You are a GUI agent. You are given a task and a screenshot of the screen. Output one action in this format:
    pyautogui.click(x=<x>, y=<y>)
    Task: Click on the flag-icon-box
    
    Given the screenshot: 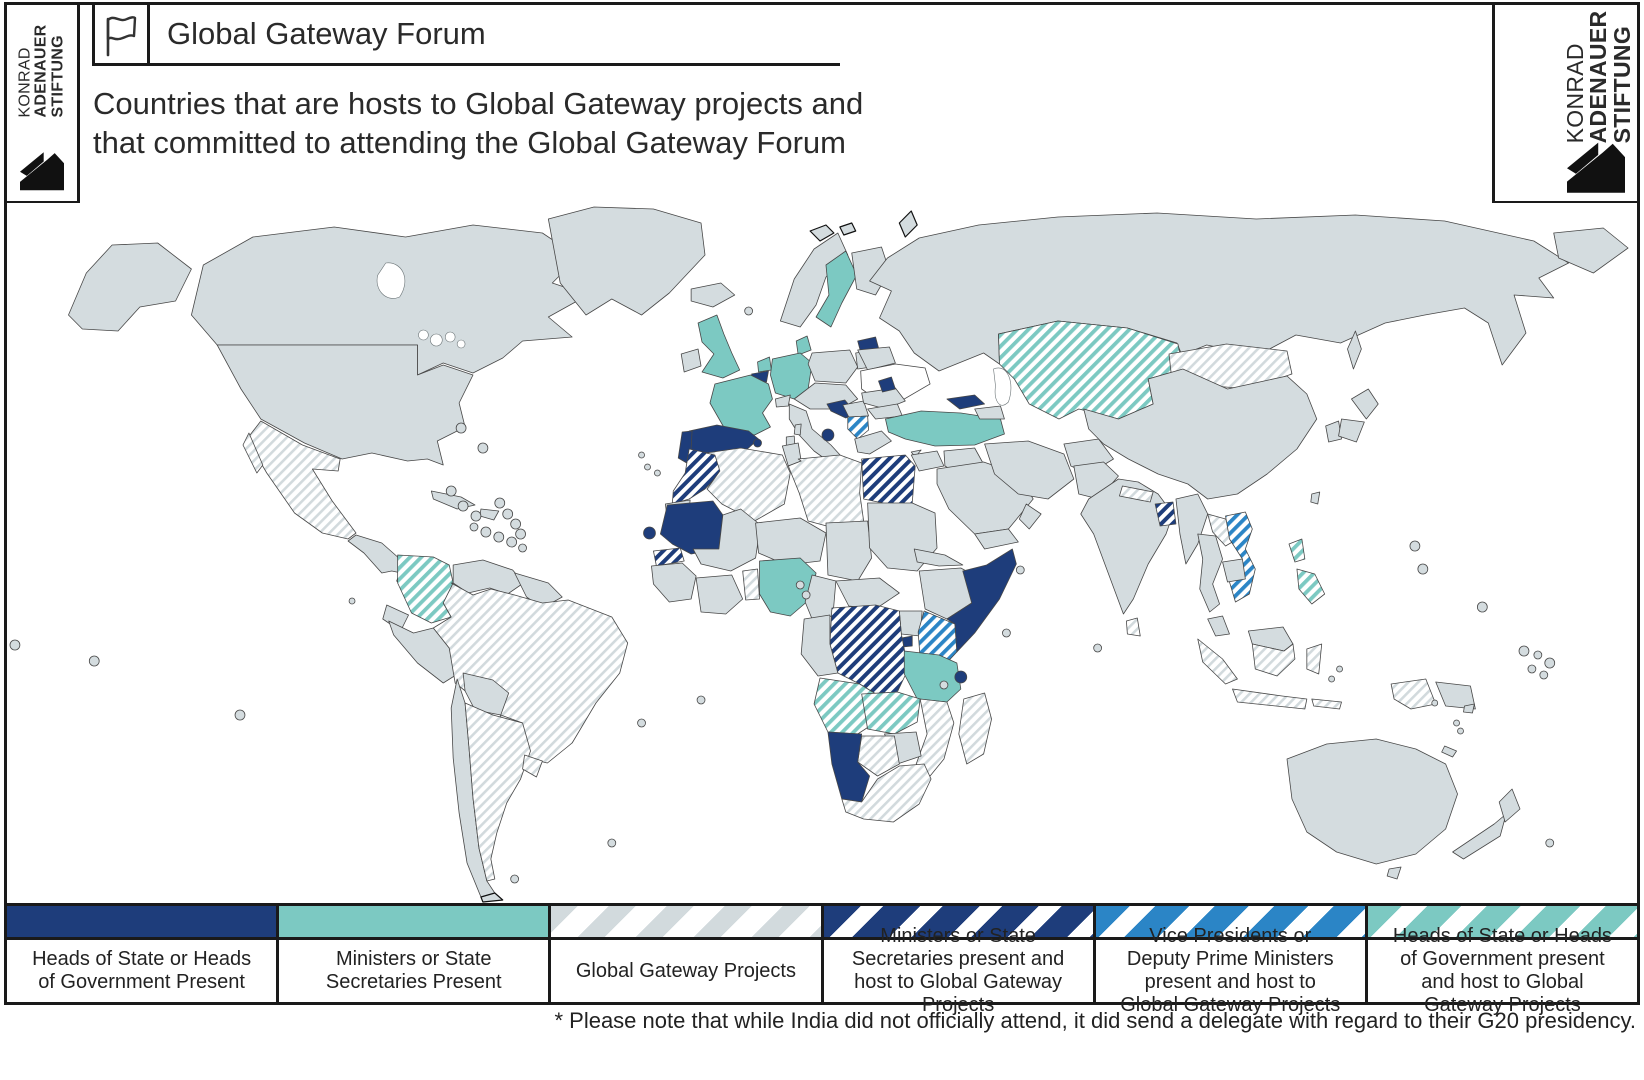 What is the action you would take?
    pyautogui.click(x=121, y=34)
    